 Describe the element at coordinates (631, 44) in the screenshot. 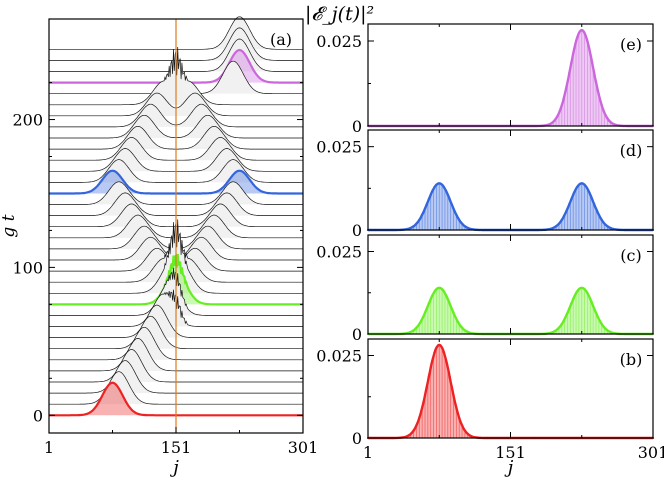

I see `panel-label: (e)` at that location.